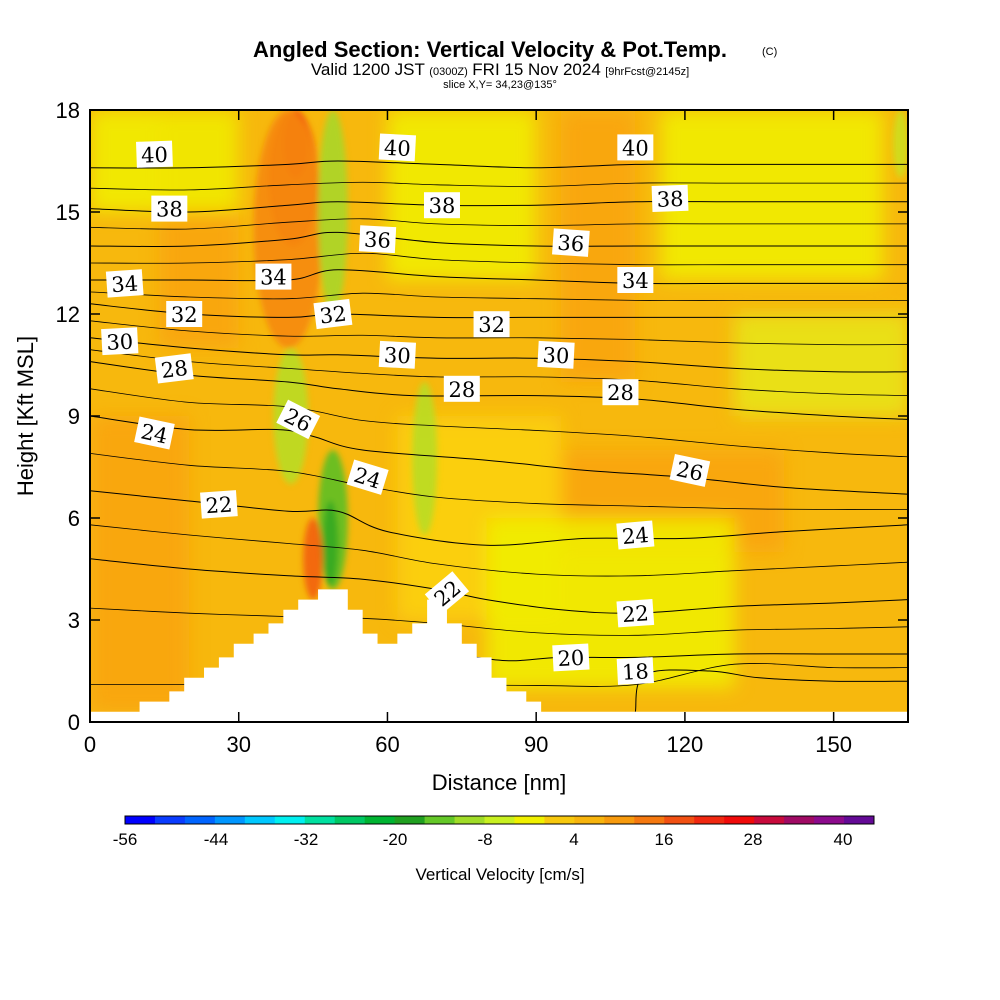 The height and width of the screenshot is (1000, 1000). What do you see at coordinates (689, 471) in the screenshot?
I see `svg-text: 26` at bounding box center [689, 471].